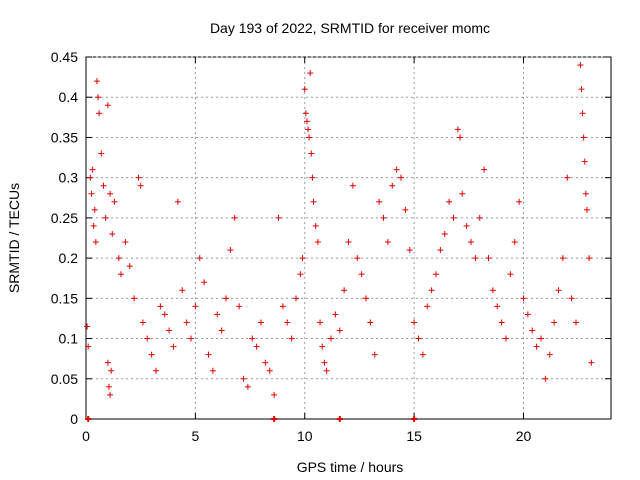 The width and height of the screenshot is (640, 480). Describe the element at coordinates (195, 436) in the screenshot. I see `x-tick-label: 5` at that location.